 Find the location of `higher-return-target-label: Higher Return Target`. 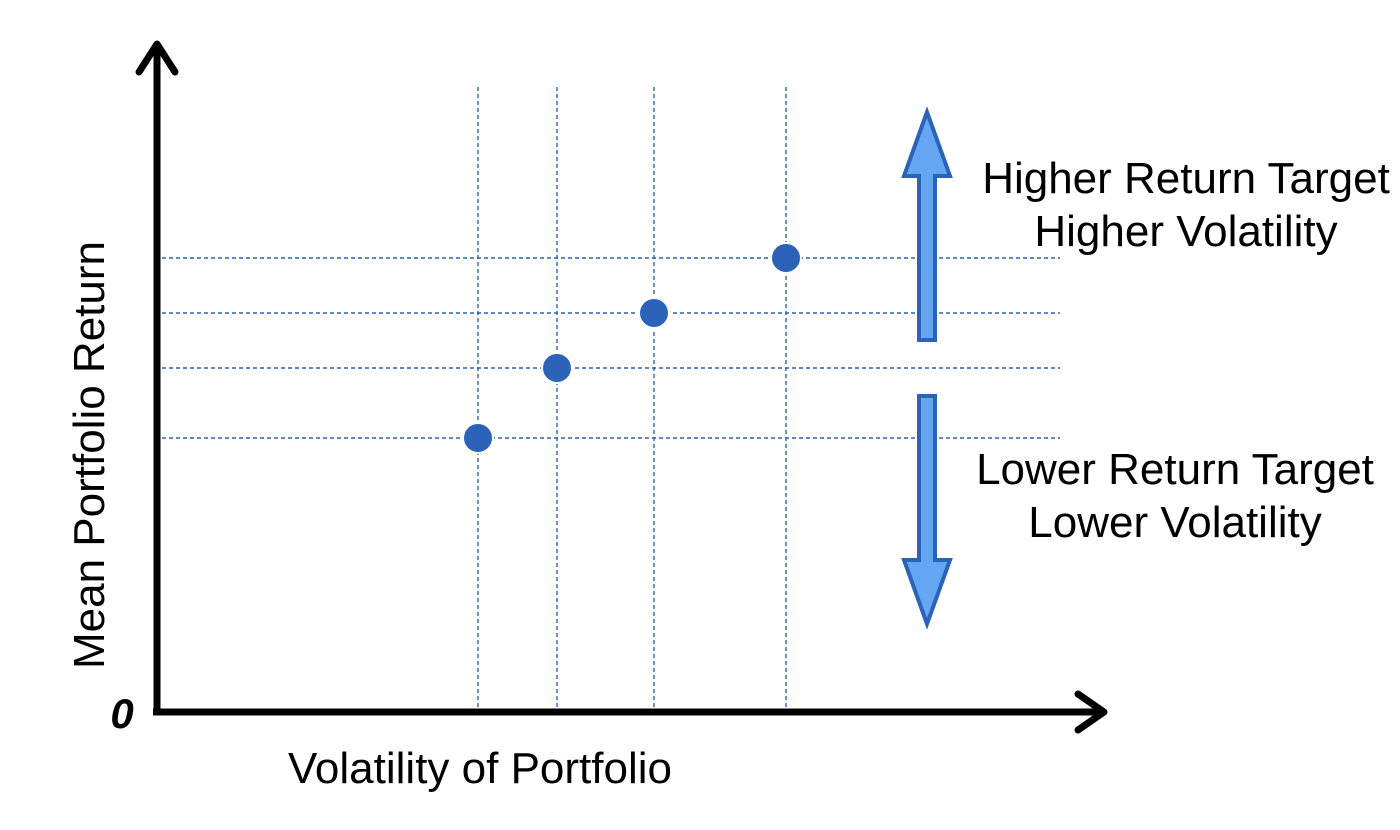

higher-return-target-label: Higher Return Target is located at coordinates (1186, 178).